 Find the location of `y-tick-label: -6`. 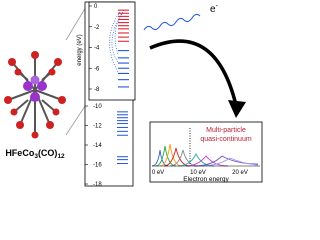

y-tick-label: -6 is located at coordinates (97, 69).